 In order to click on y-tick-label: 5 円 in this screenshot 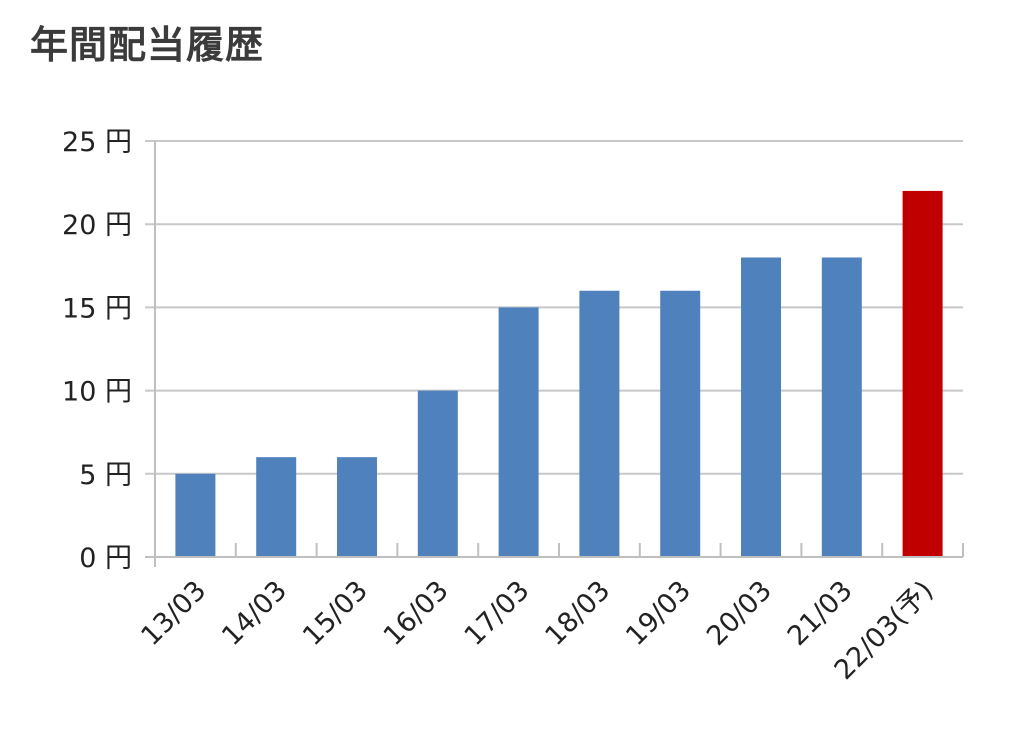, I will do `click(105, 475)`.